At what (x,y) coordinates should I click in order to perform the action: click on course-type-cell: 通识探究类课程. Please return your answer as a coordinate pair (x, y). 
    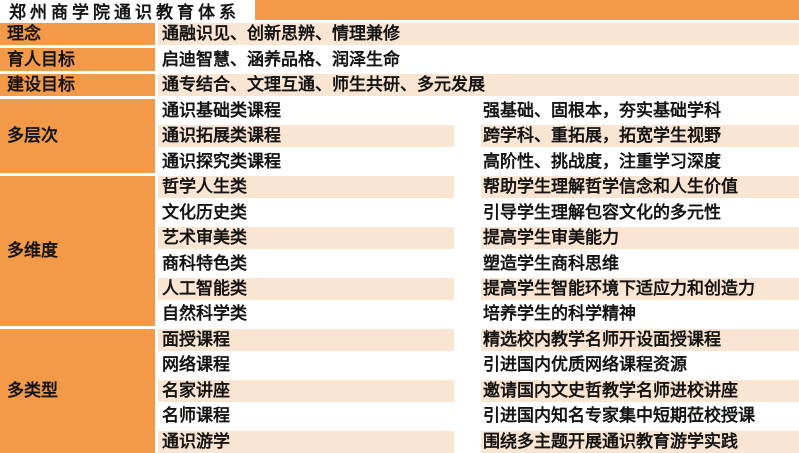
    Looking at the image, I should click on (306, 161).